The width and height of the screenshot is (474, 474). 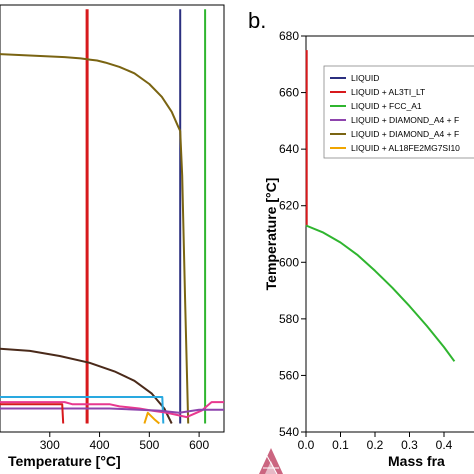 I want to click on right-y-tick-label: 680, so click(x=289, y=36).